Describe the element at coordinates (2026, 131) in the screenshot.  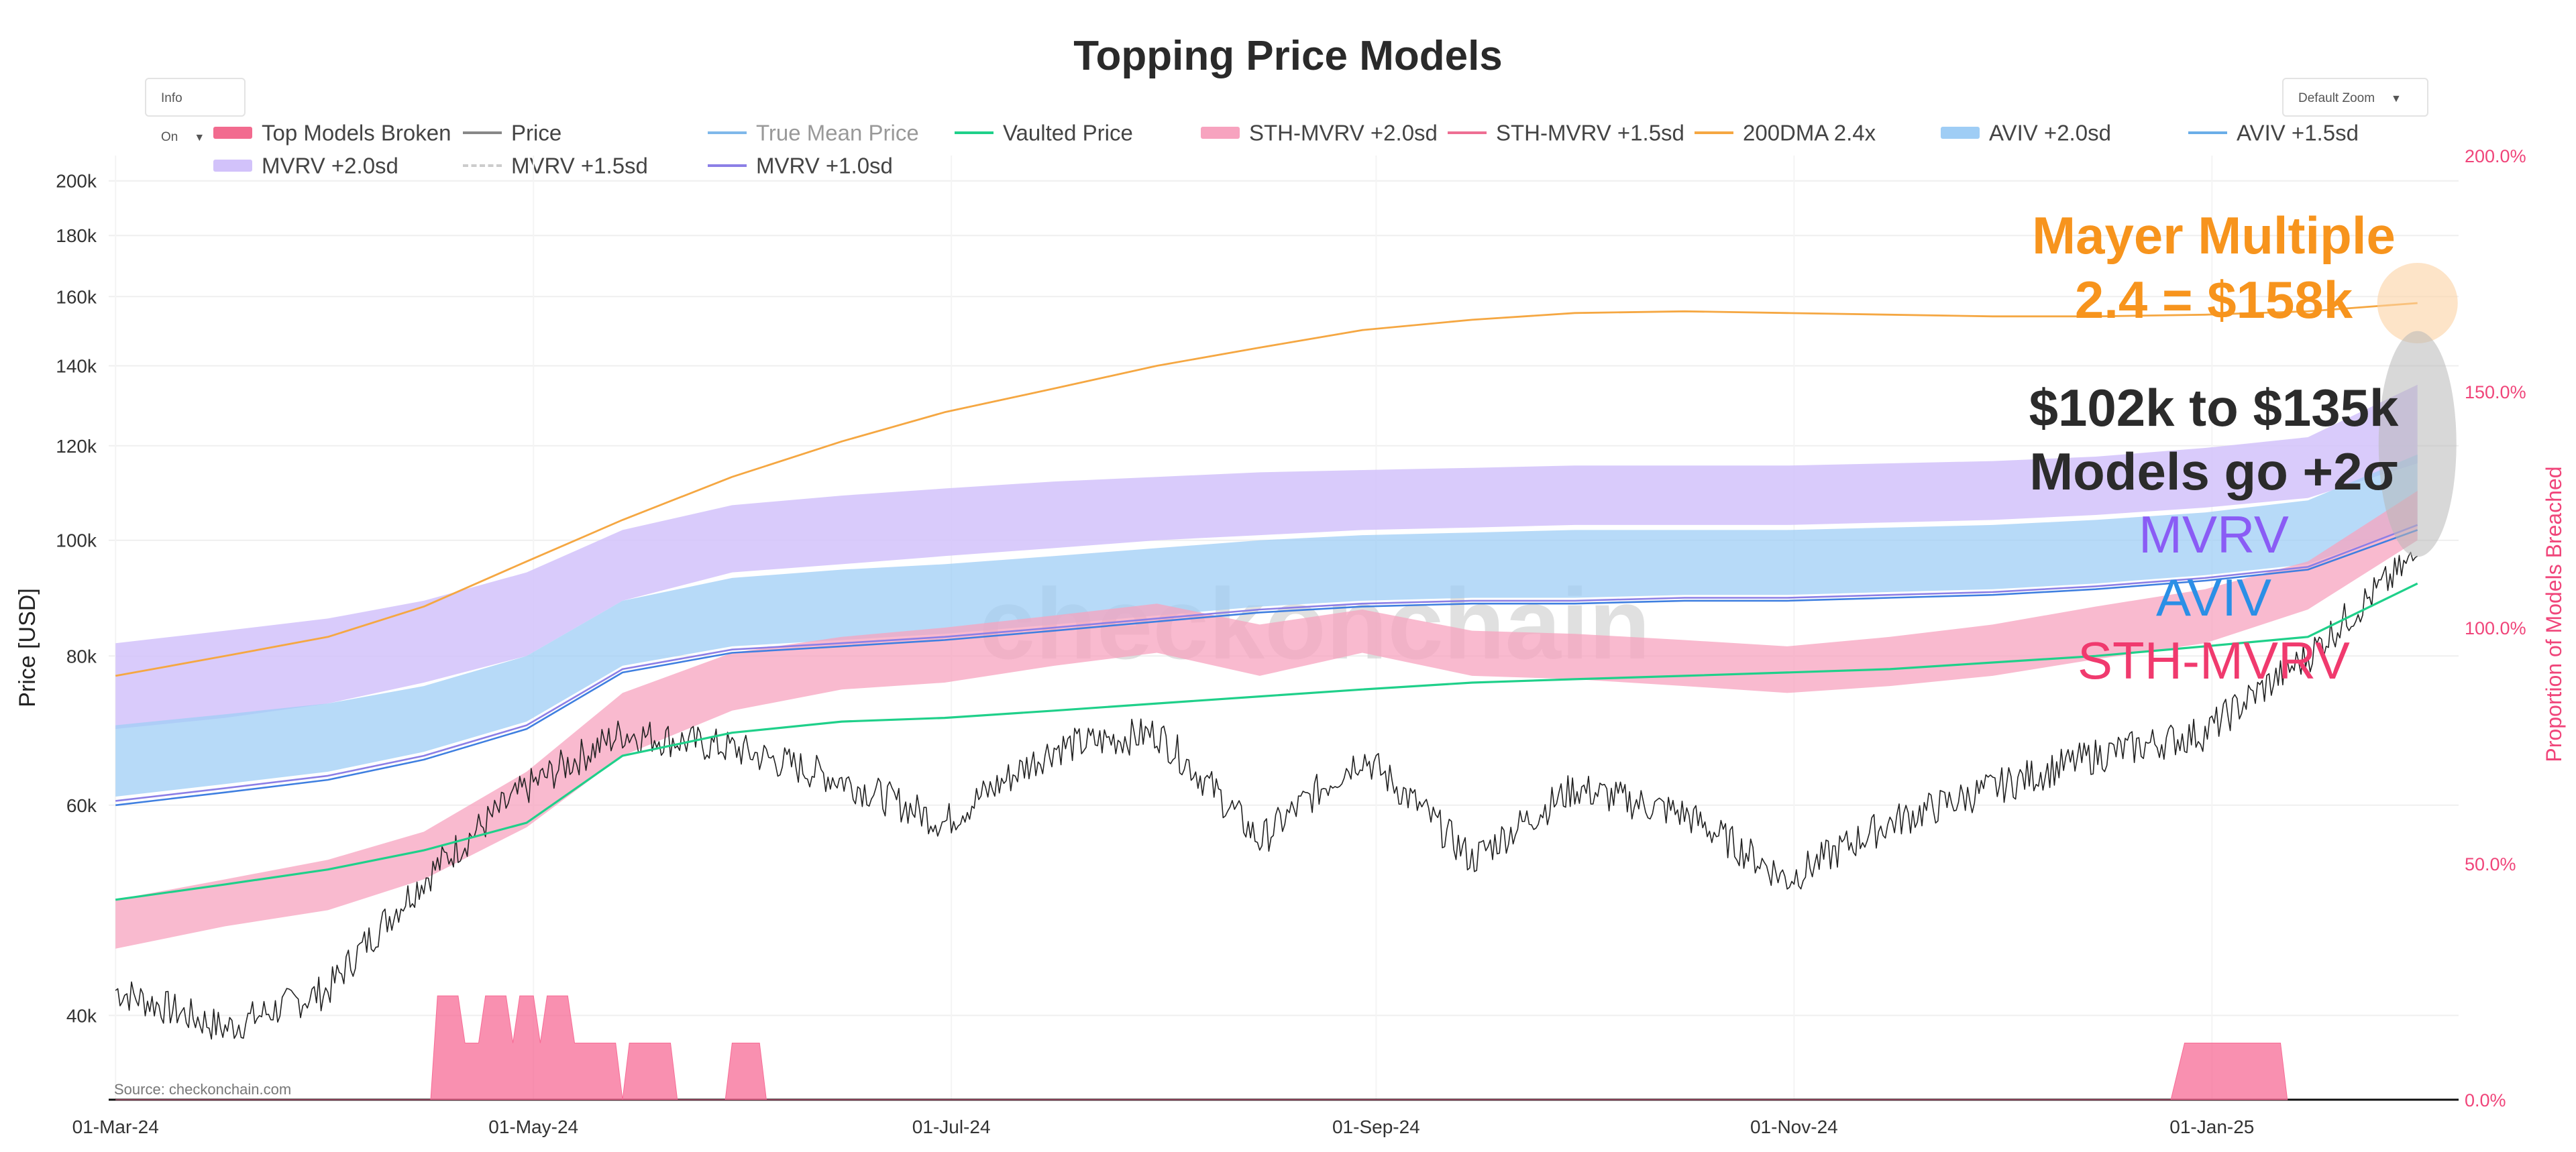
I see `legend-item-aviv-2sd: AVIV +2.0sd` at that location.